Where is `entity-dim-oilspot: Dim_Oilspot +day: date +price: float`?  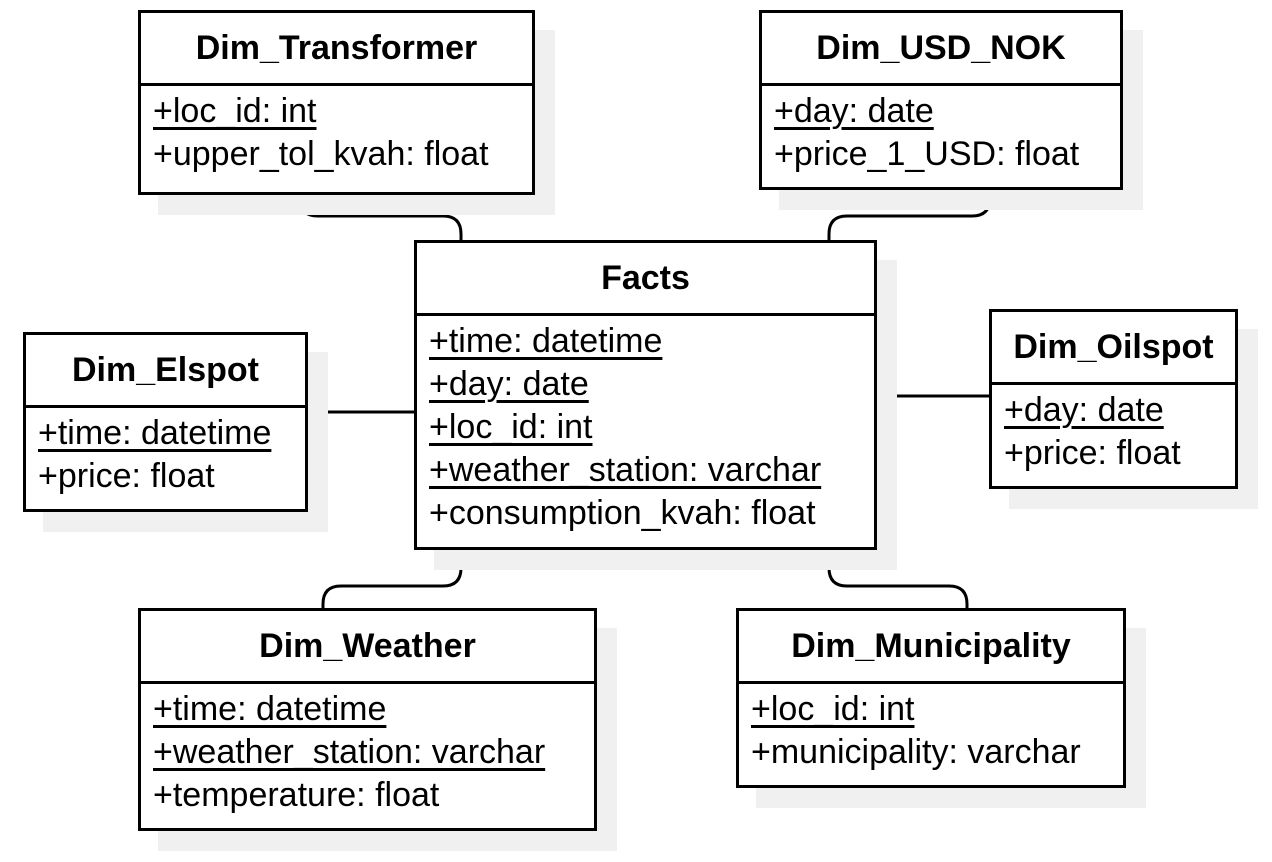
entity-dim-oilspot: Dim_Oilspot +day: date +price: float is located at coordinates (1113, 399).